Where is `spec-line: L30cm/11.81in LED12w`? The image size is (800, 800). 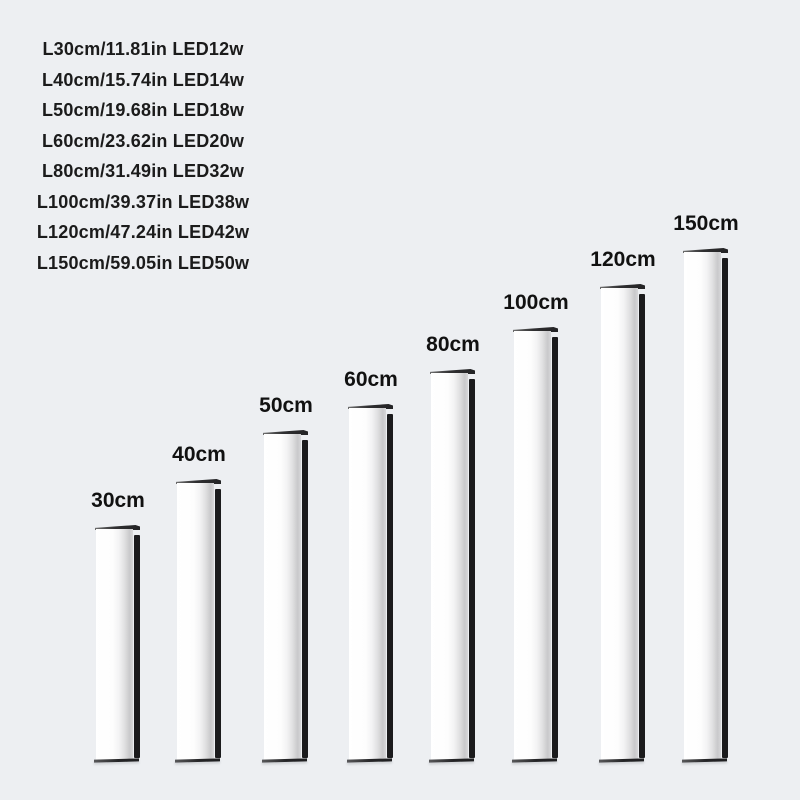 spec-line: L30cm/11.81in LED12w is located at coordinates (143, 49).